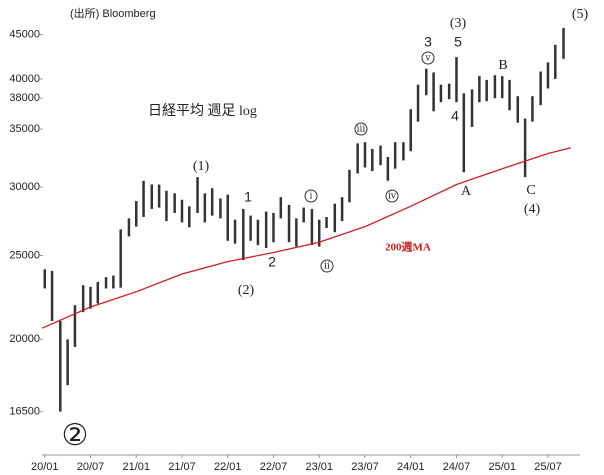 The image size is (604, 475). I want to click on wave-label: 1, so click(248, 197).